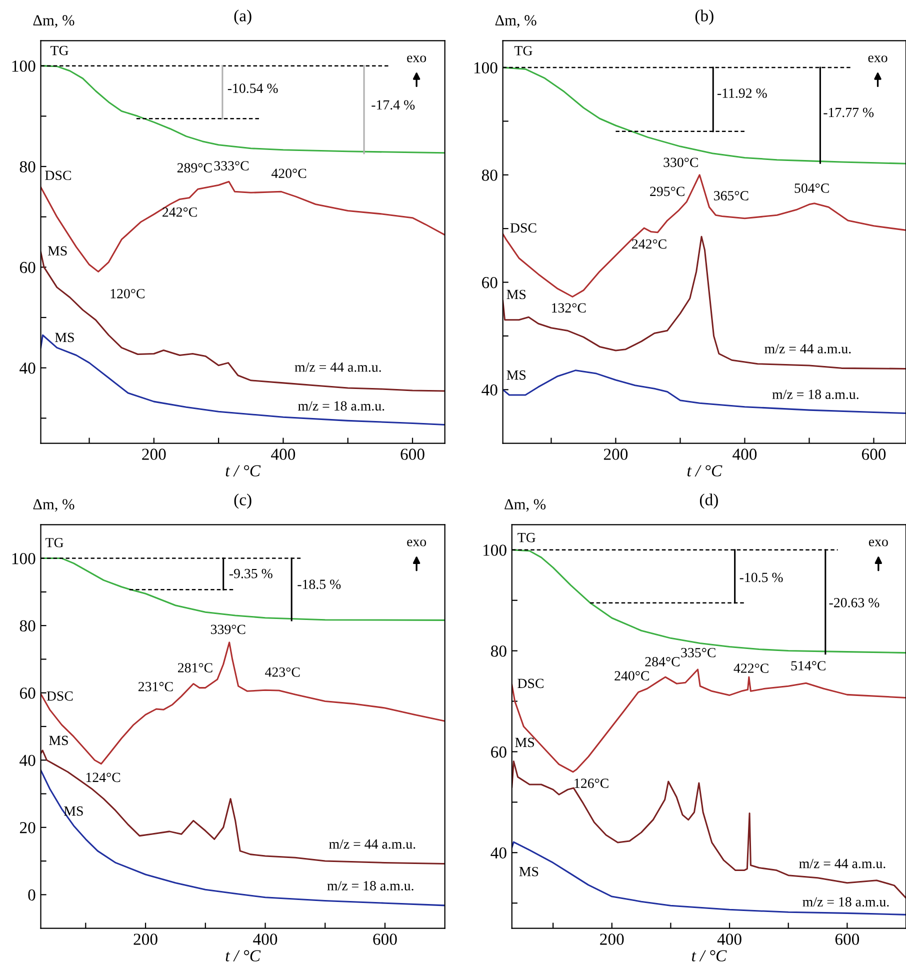 Image resolution: width=906 pixels, height=968 pixels. I want to click on annotation: 231°C, so click(155, 687).